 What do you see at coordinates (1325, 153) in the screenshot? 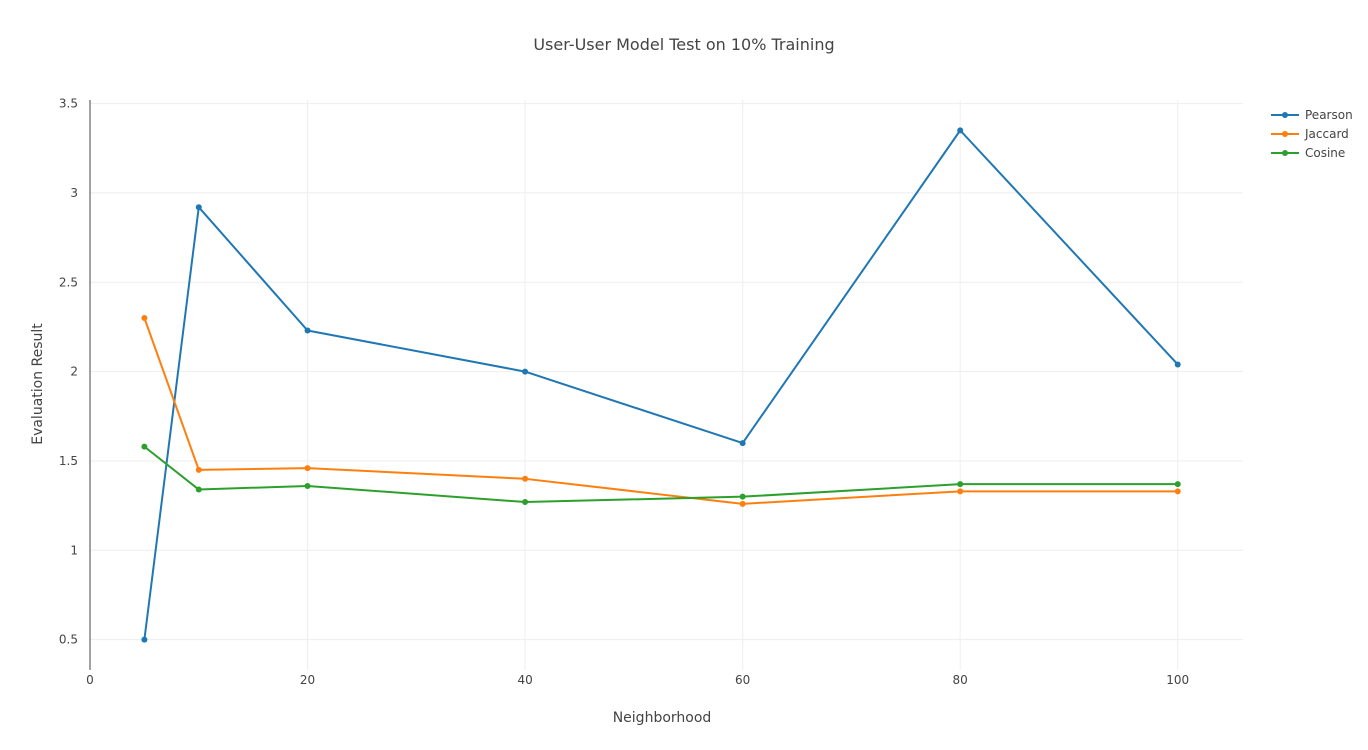
I see `legend-label: Cosine` at bounding box center [1325, 153].